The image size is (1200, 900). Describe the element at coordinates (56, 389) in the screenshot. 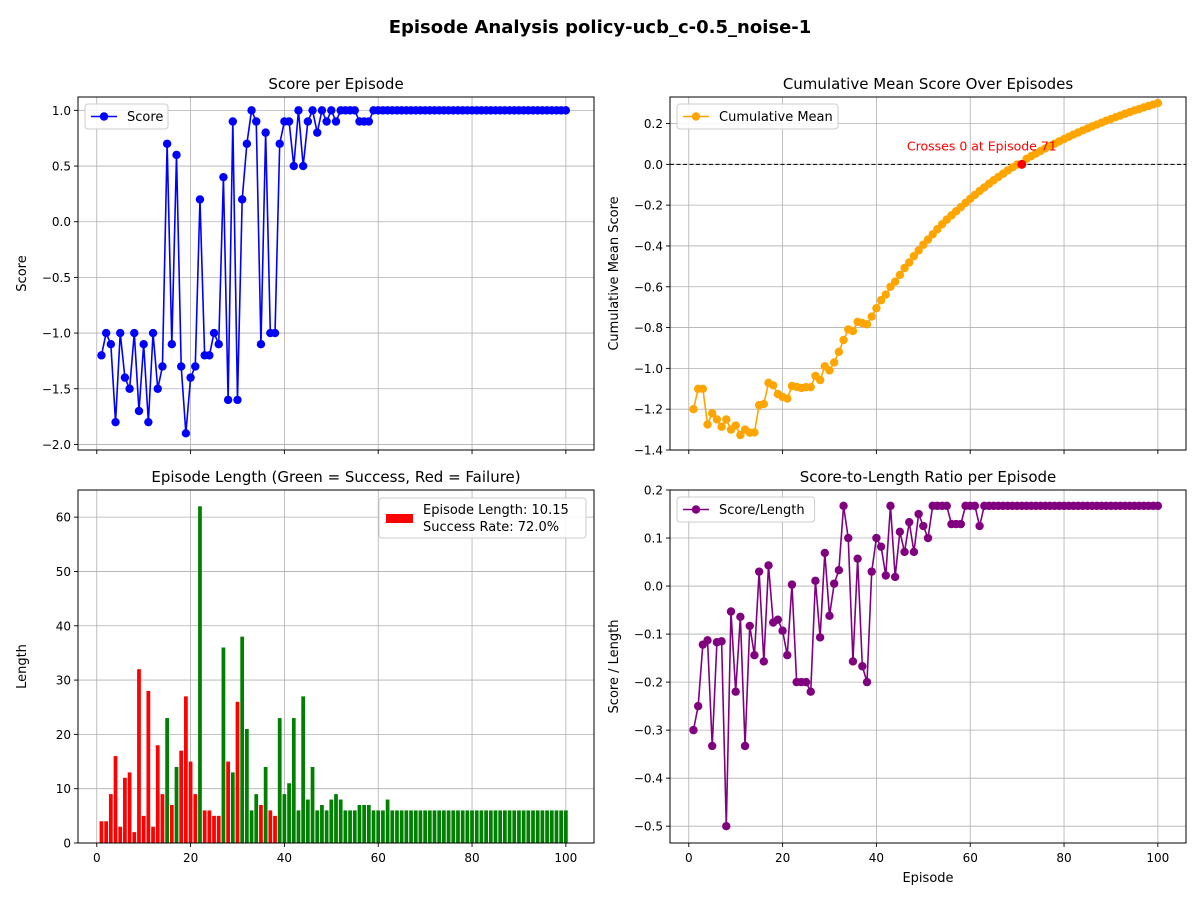

I see `y-tick-label: −1.5` at that location.